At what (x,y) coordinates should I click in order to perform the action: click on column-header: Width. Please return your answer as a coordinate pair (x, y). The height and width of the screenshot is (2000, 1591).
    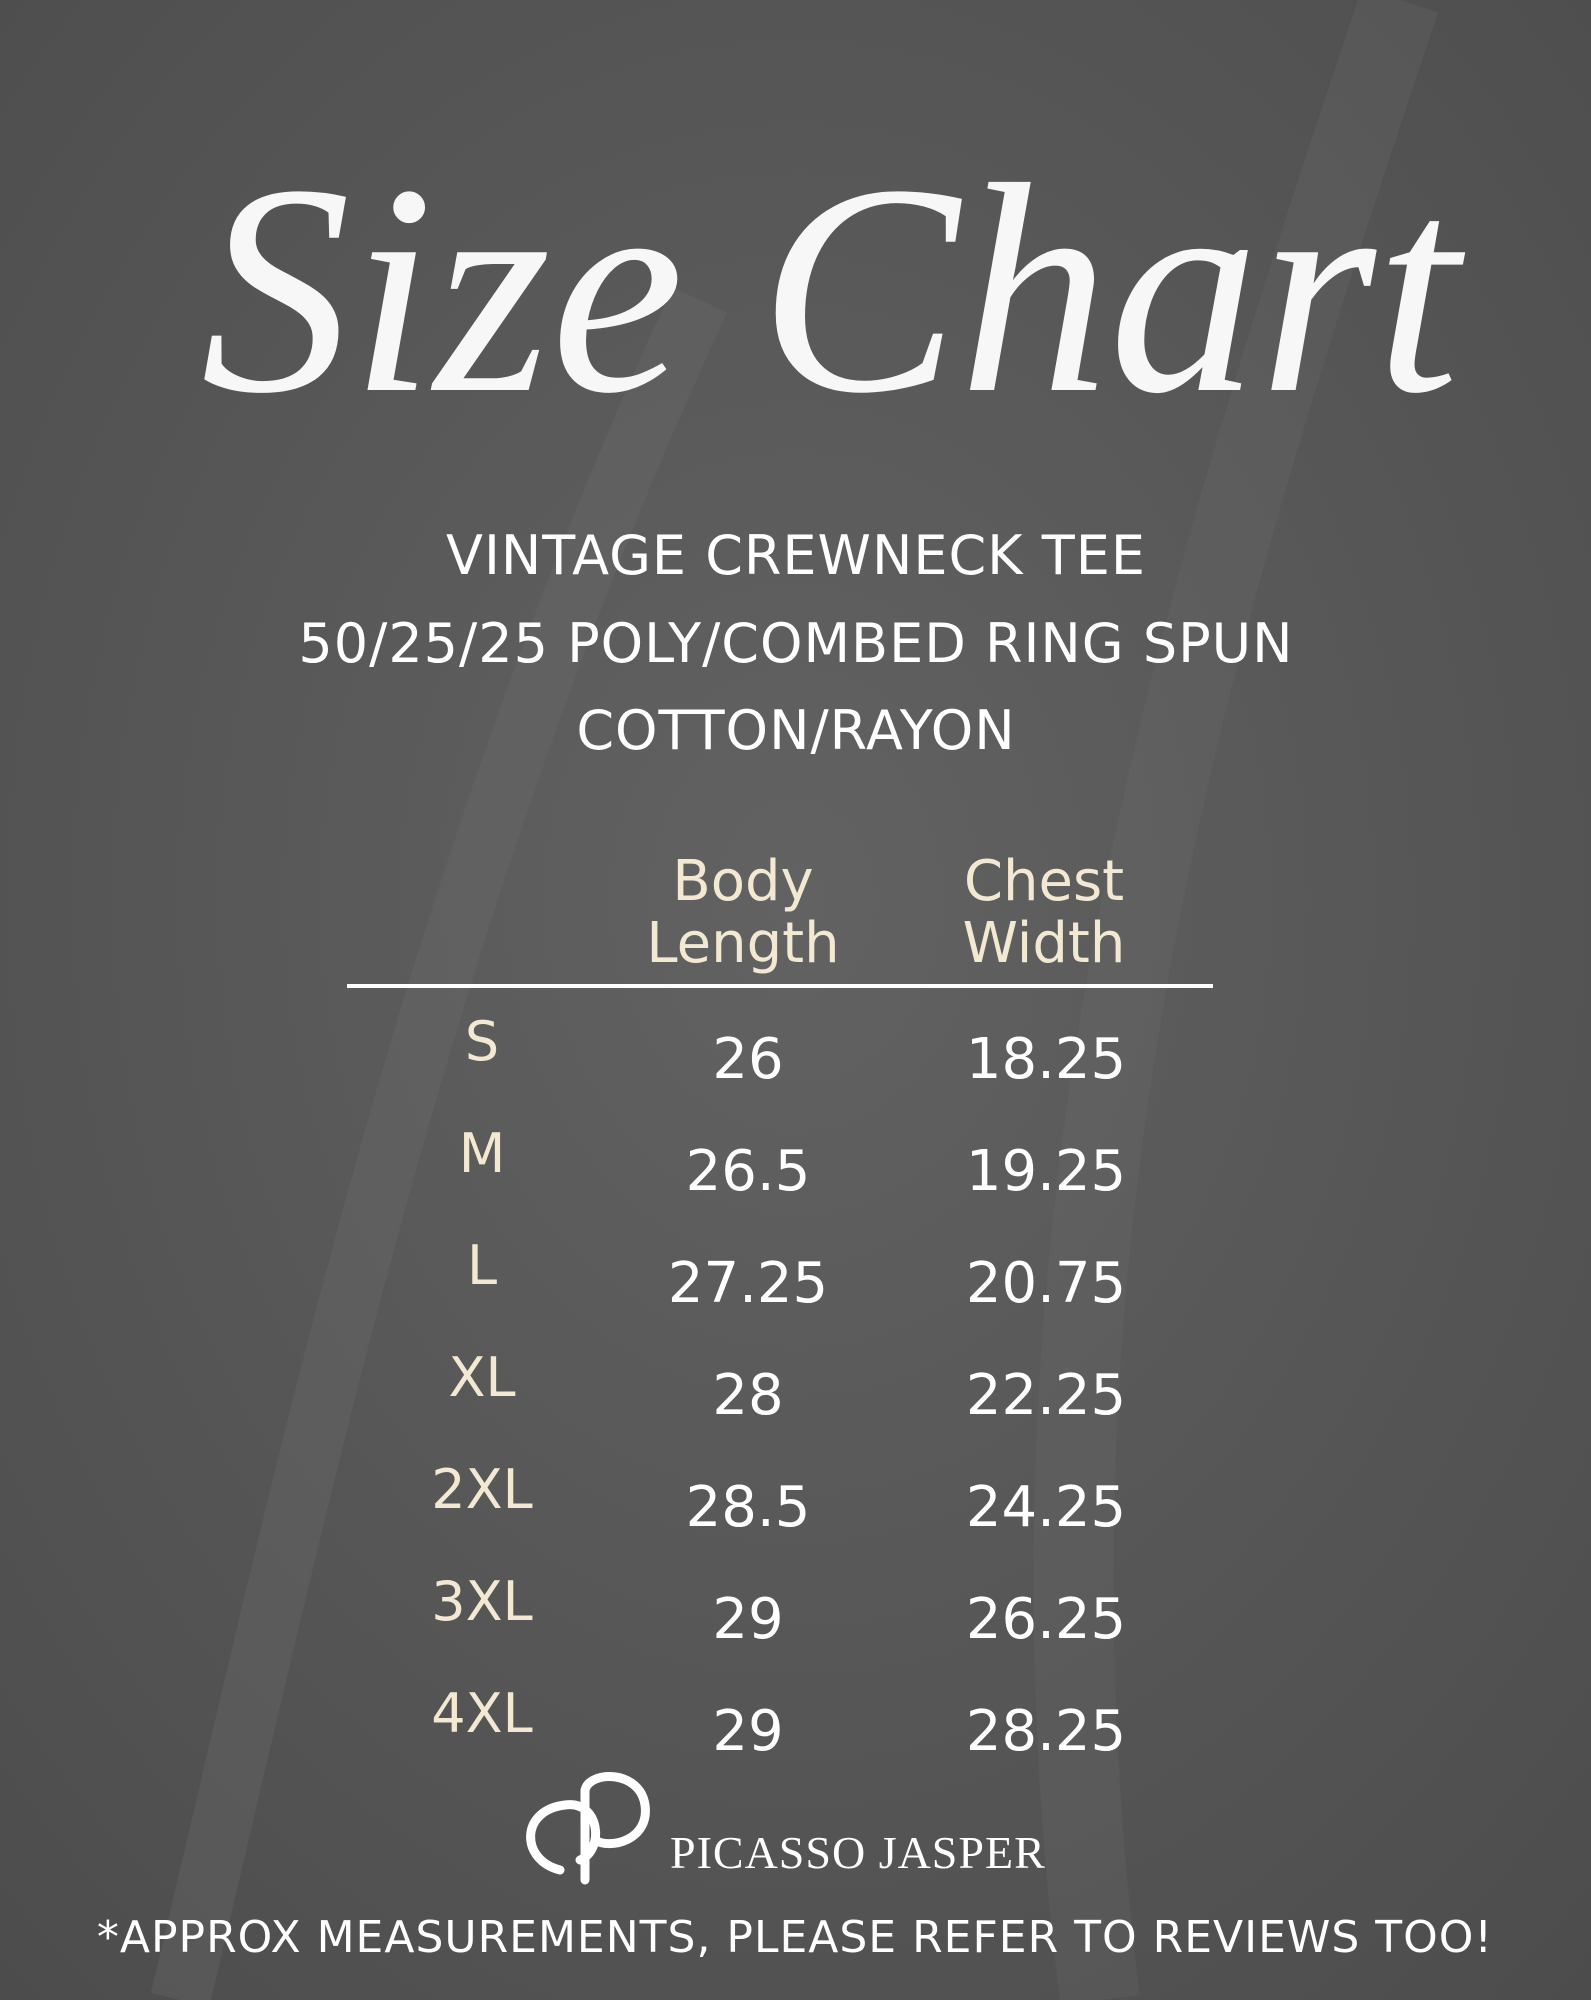
    Looking at the image, I should click on (1044, 943).